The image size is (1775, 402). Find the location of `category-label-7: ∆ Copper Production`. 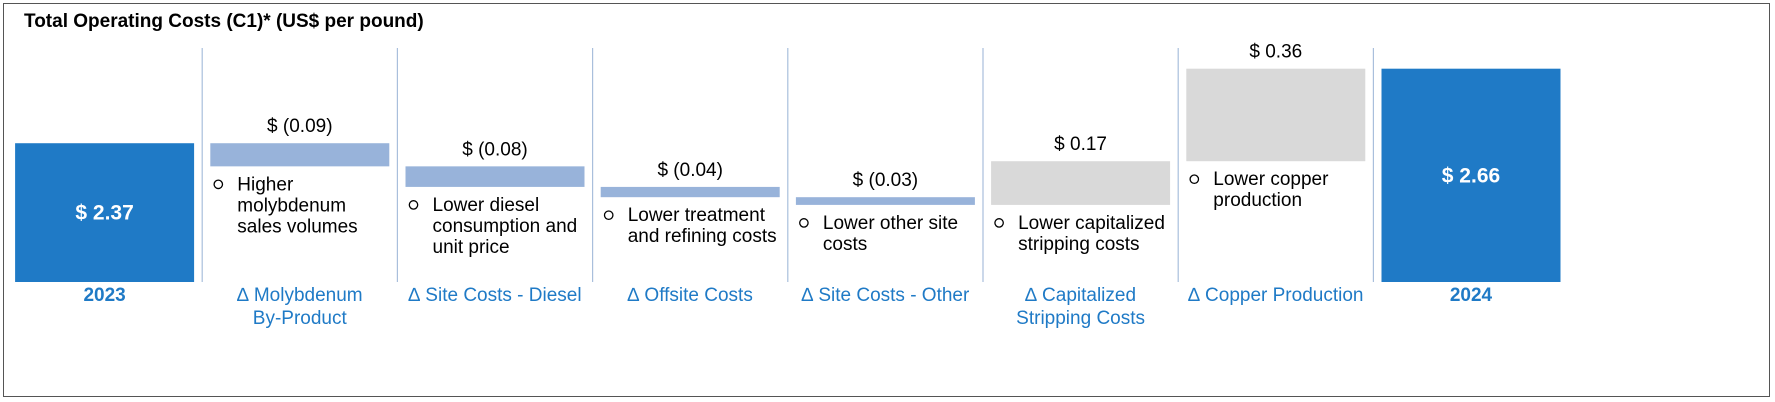

category-label-7: ∆ Copper Production is located at coordinates (1275, 295).